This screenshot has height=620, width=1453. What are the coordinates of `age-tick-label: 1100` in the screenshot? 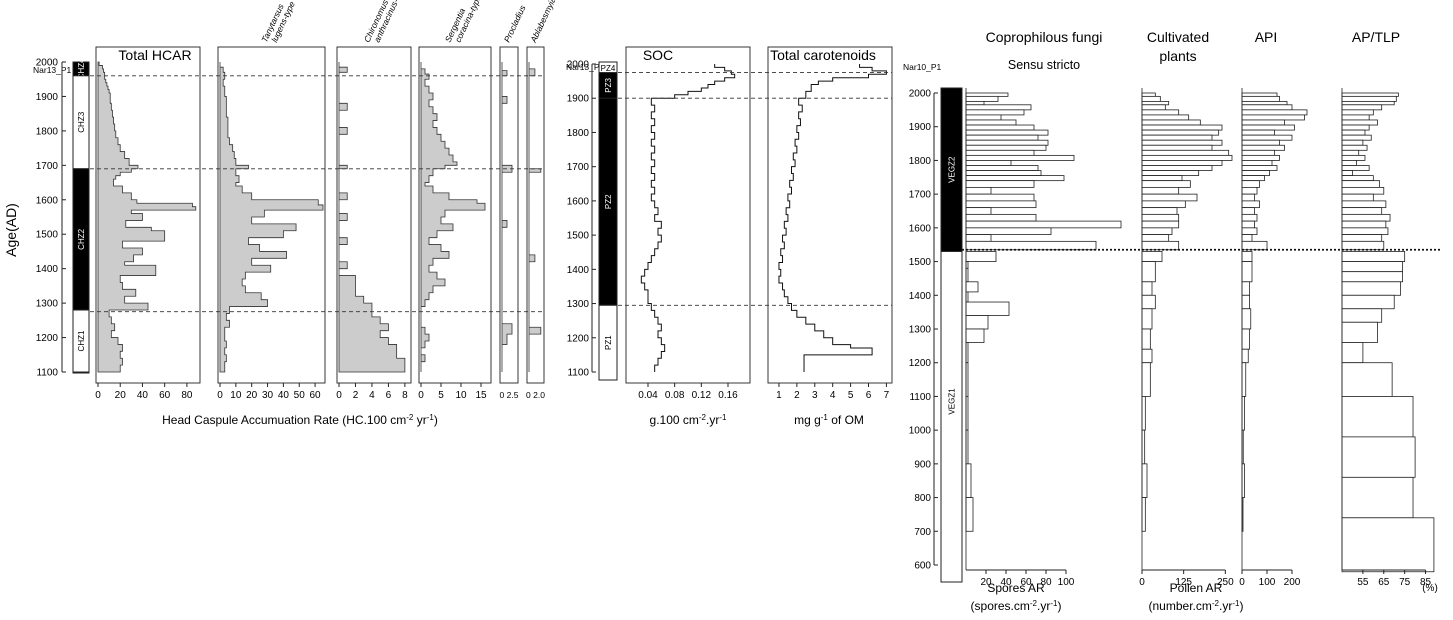 It's located at (47, 373).